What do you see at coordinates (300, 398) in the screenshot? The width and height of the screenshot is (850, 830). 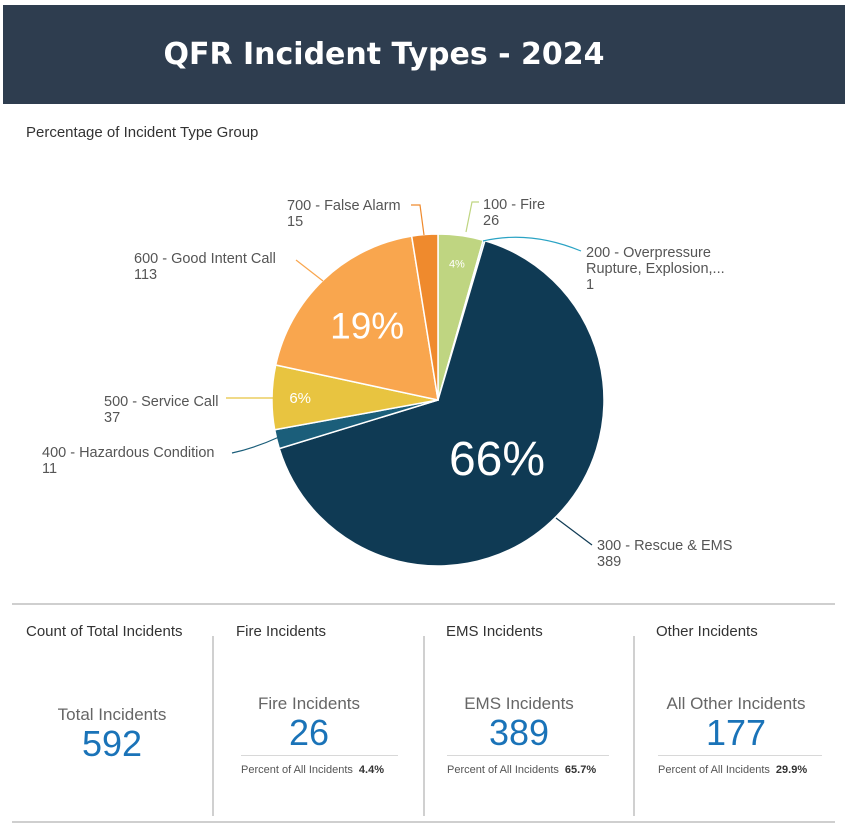 I see `slice-percent-label: 6%` at bounding box center [300, 398].